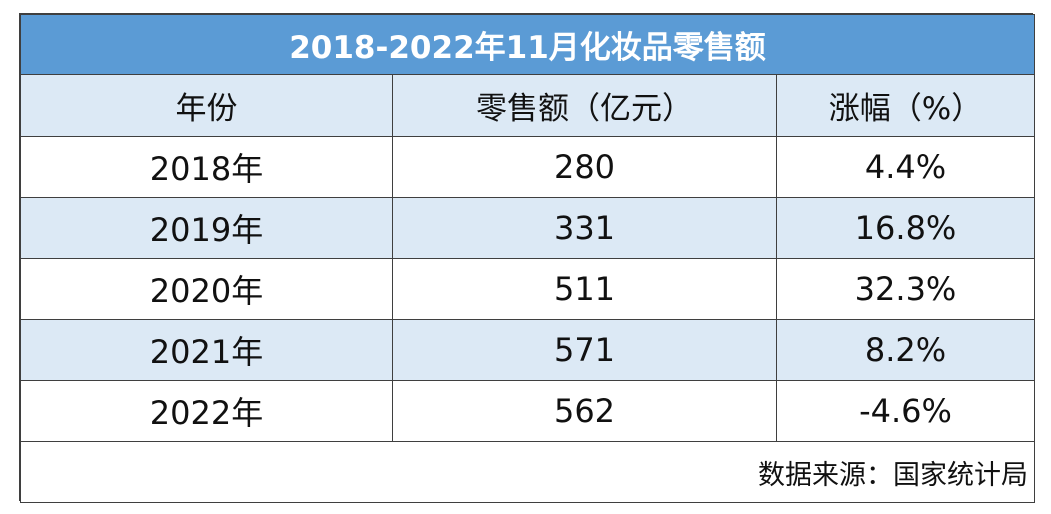 This screenshot has height=514, width=1051. Describe the element at coordinates (206, 228) in the screenshot. I see `cell-year: 2019年` at that location.